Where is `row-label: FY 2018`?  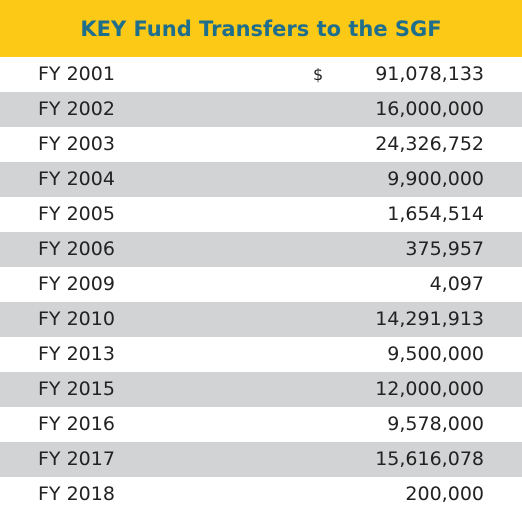 row-label: FY 2018 is located at coordinates (76, 494).